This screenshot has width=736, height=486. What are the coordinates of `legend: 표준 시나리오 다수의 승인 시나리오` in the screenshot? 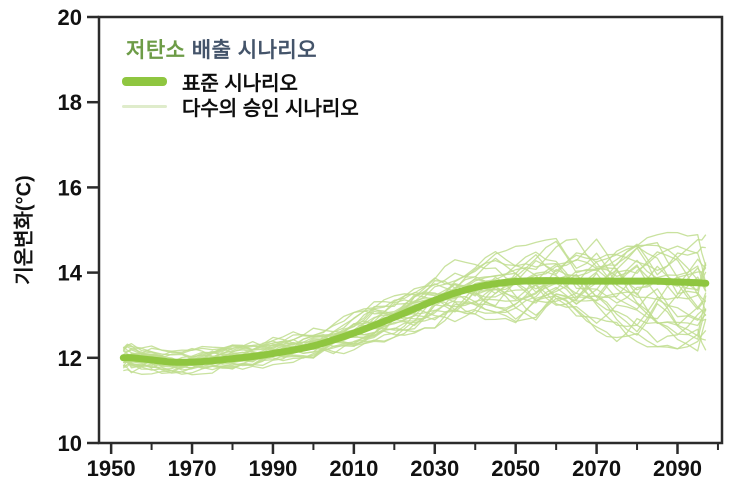 It's located at (240, 95).